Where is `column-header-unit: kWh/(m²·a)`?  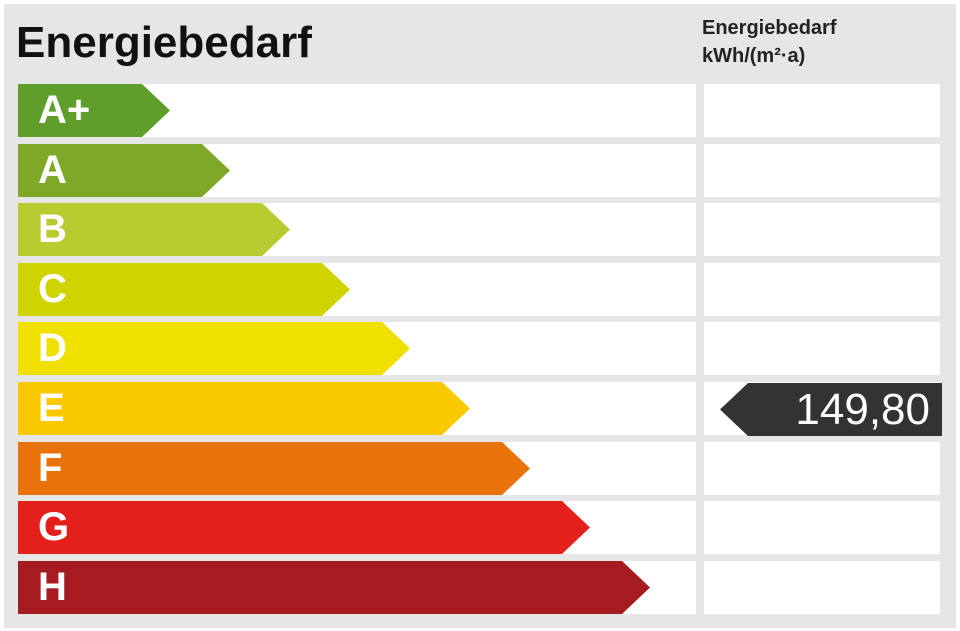 column-header-unit: kWh/(m²·a) is located at coordinates (754, 56).